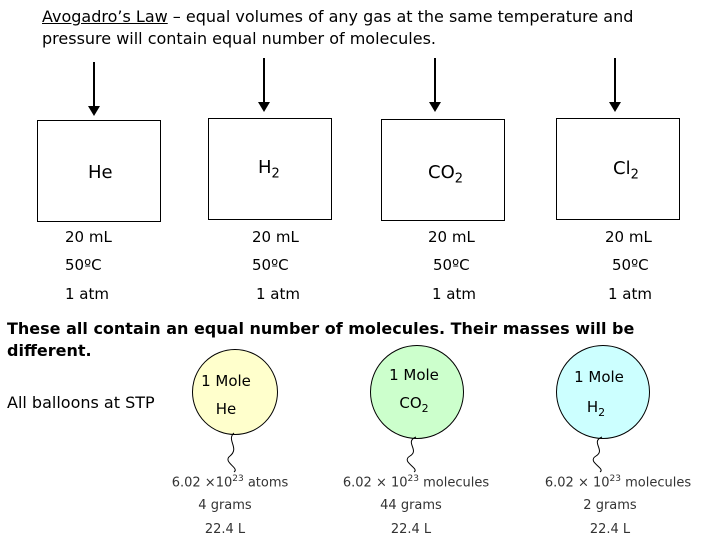 This screenshot has height=540, width=720. I want to click on stp-label: All balloons at STP, so click(81, 402).